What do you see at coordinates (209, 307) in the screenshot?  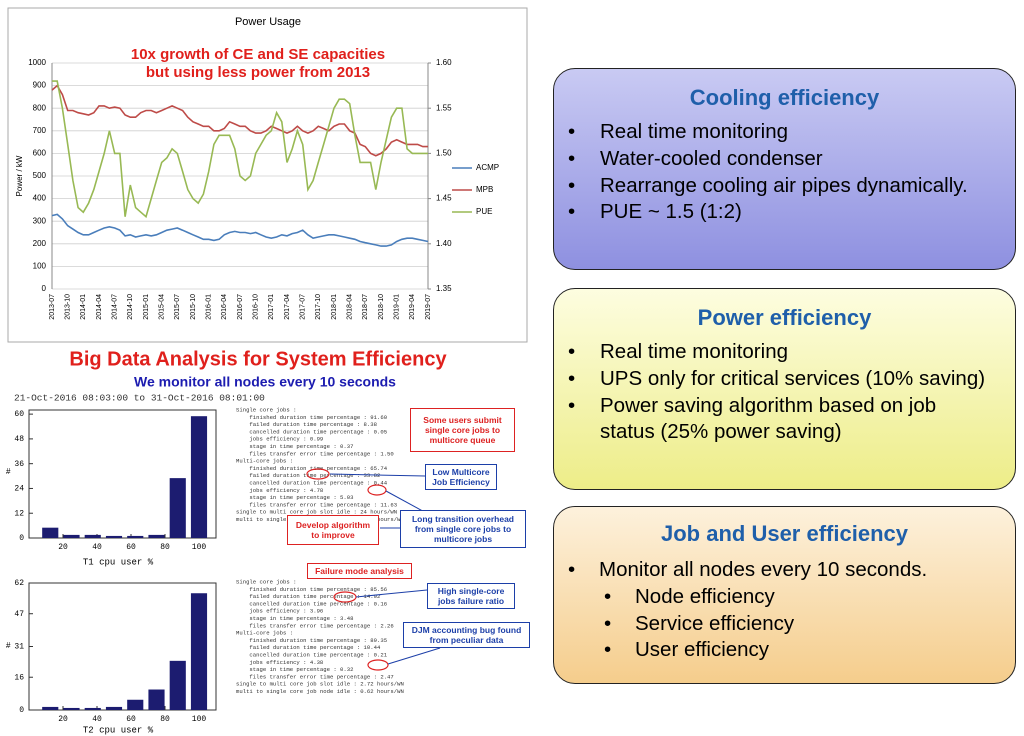 I see `x-tick-label: 2016-01` at bounding box center [209, 307].